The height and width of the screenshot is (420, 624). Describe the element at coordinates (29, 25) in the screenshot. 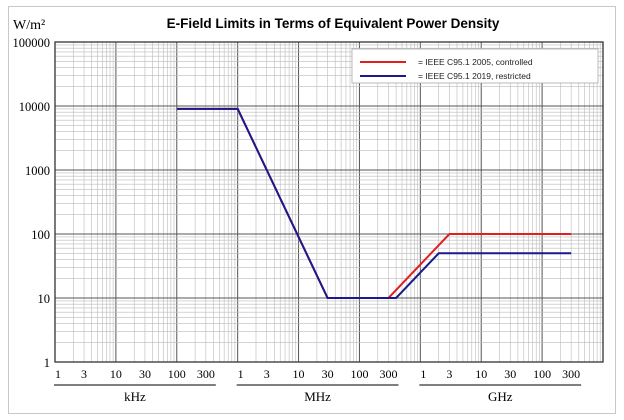

I see `y-axis-label: W/m²` at that location.